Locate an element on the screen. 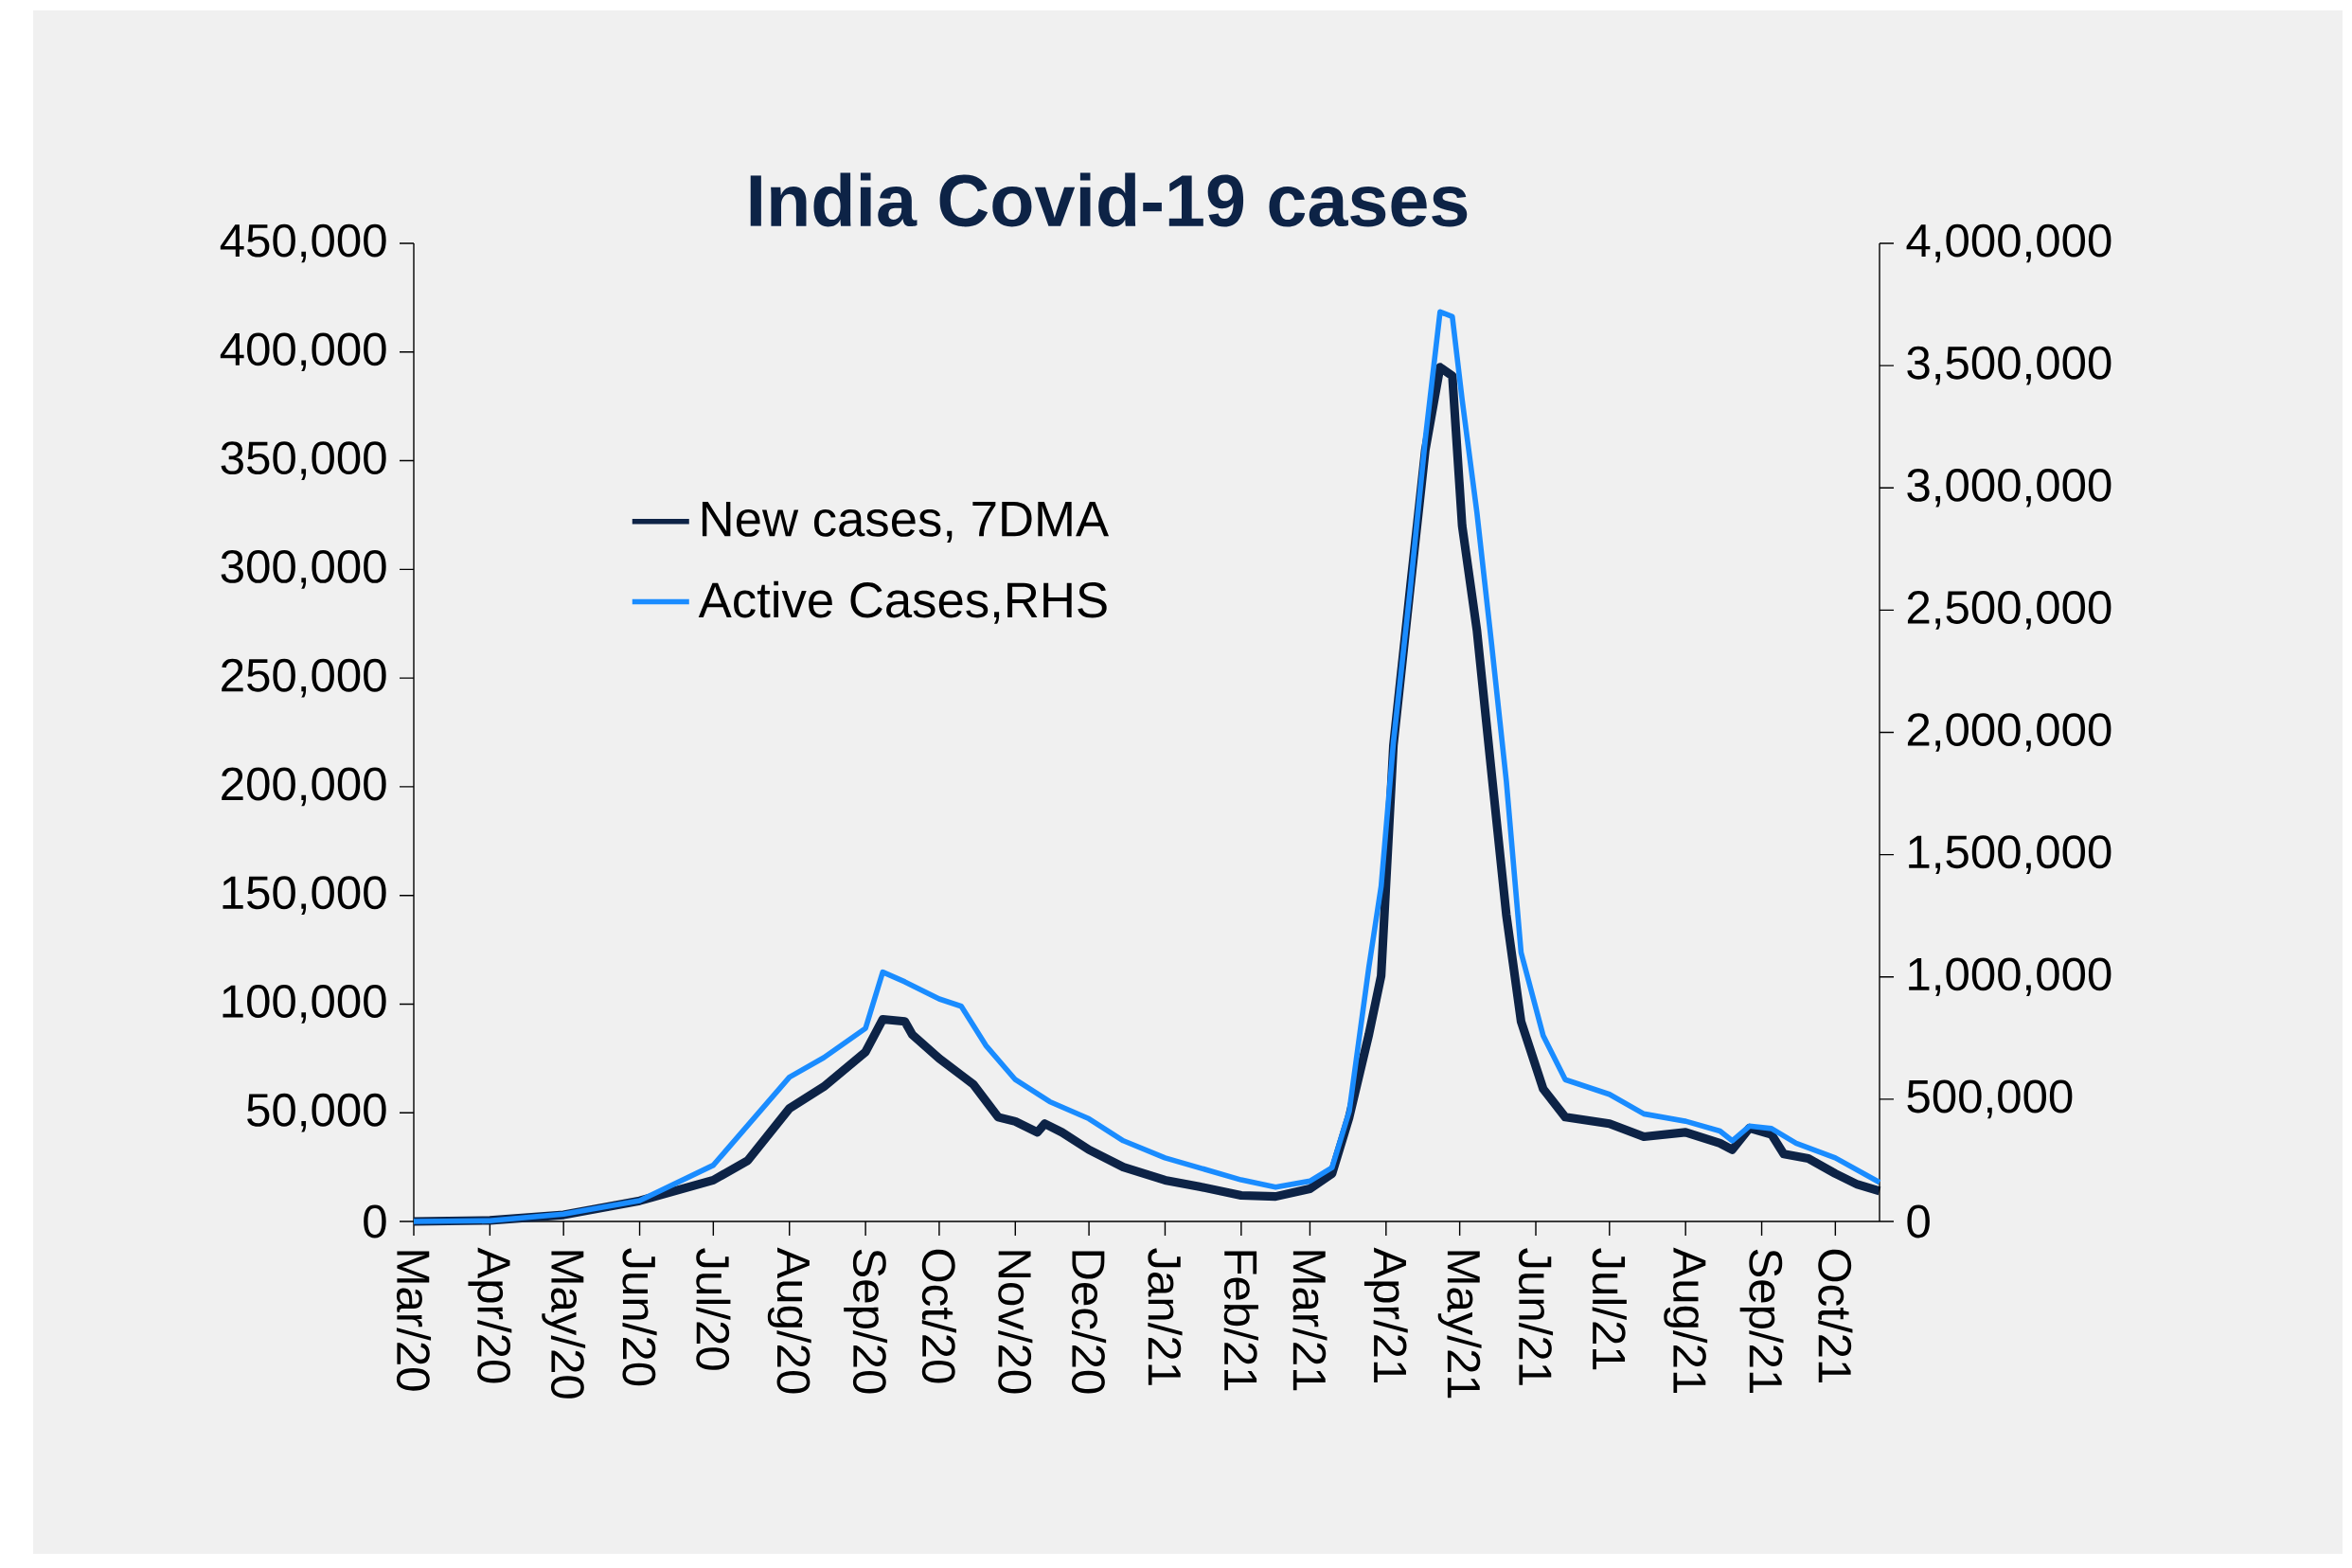 The image size is (2352, 1568). x-tick-label: Apr/20 is located at coordinates (490, 1315).